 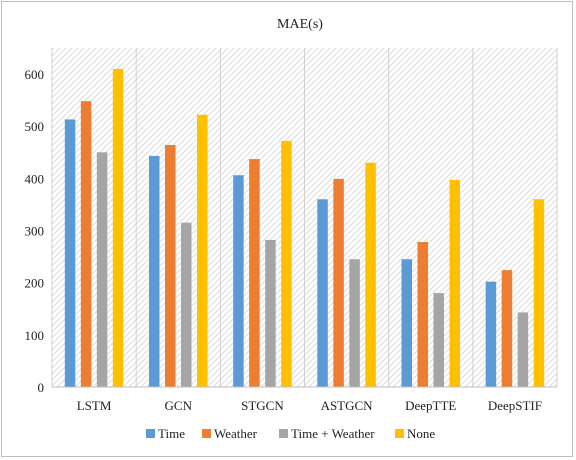 What do you see at coordinates (35, 126) in the screenshot?
I see `y-tick-label: 500` at bounding box center [35, 126].